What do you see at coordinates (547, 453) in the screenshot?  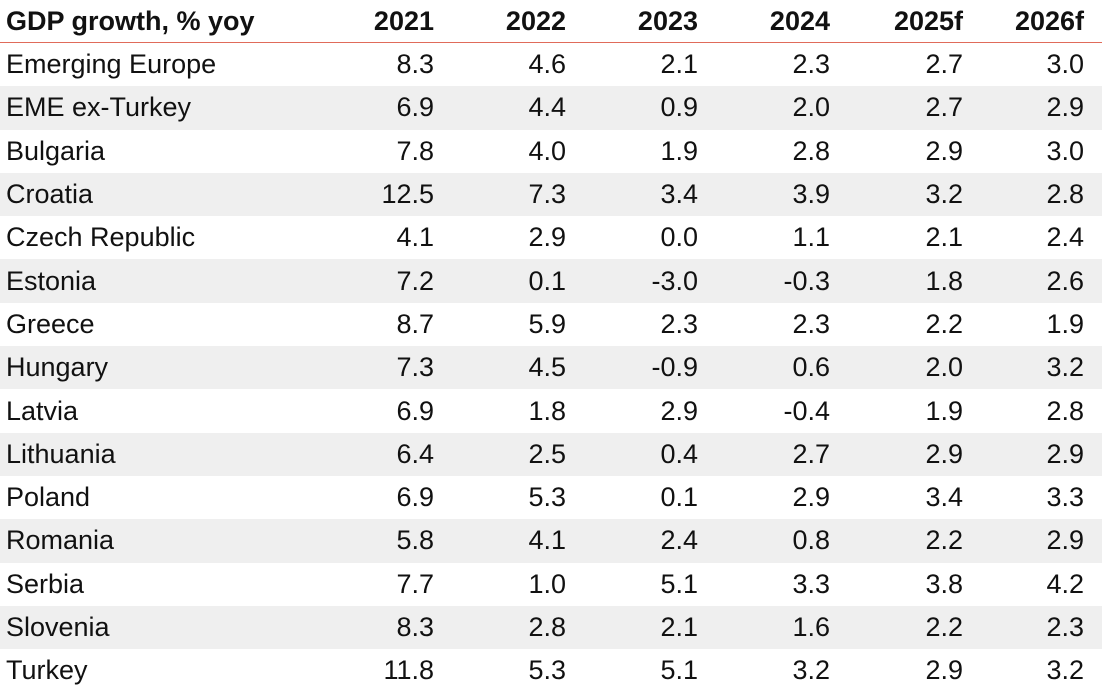 I see `value-cell: 2.5` at bounding box center [547, 453].